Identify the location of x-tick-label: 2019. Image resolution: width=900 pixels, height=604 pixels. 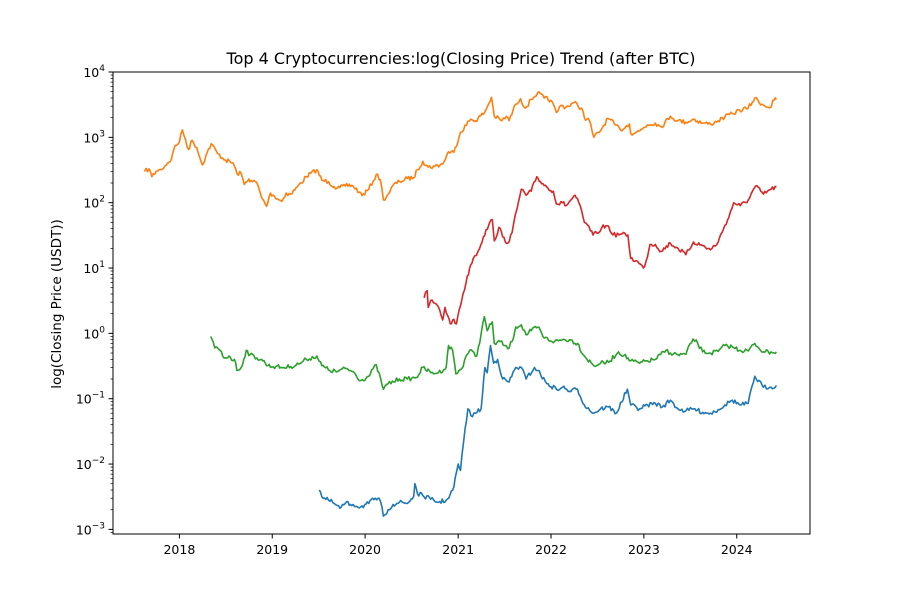
(272, 549).